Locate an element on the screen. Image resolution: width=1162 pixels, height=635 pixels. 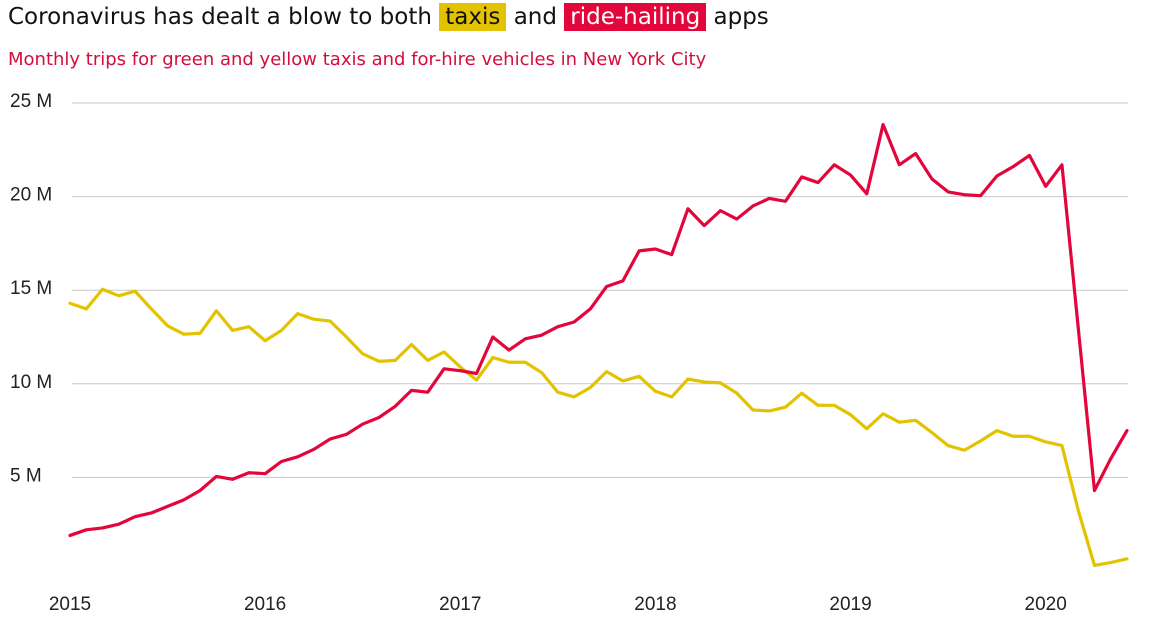
legend-entry: taxis is located at coordinates (473, 17).